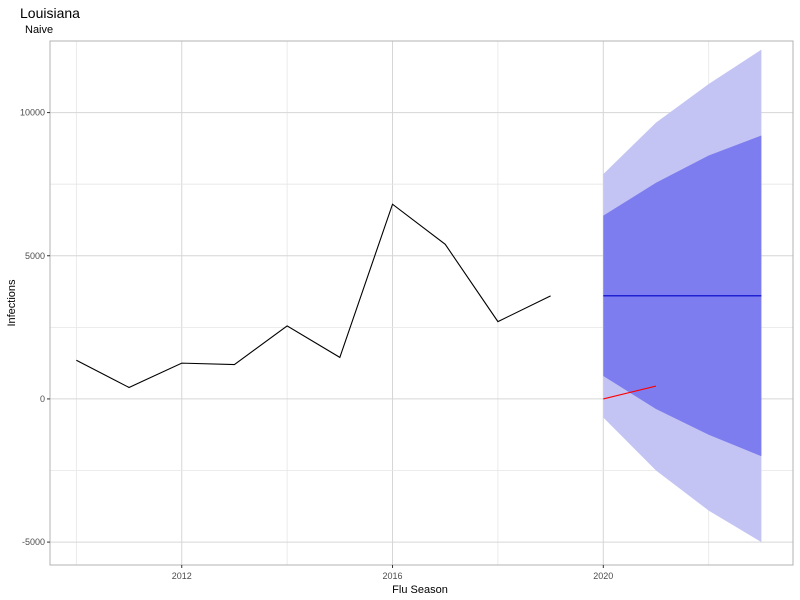  I want to click on y-tick-label: -5000, so click(33, 542).